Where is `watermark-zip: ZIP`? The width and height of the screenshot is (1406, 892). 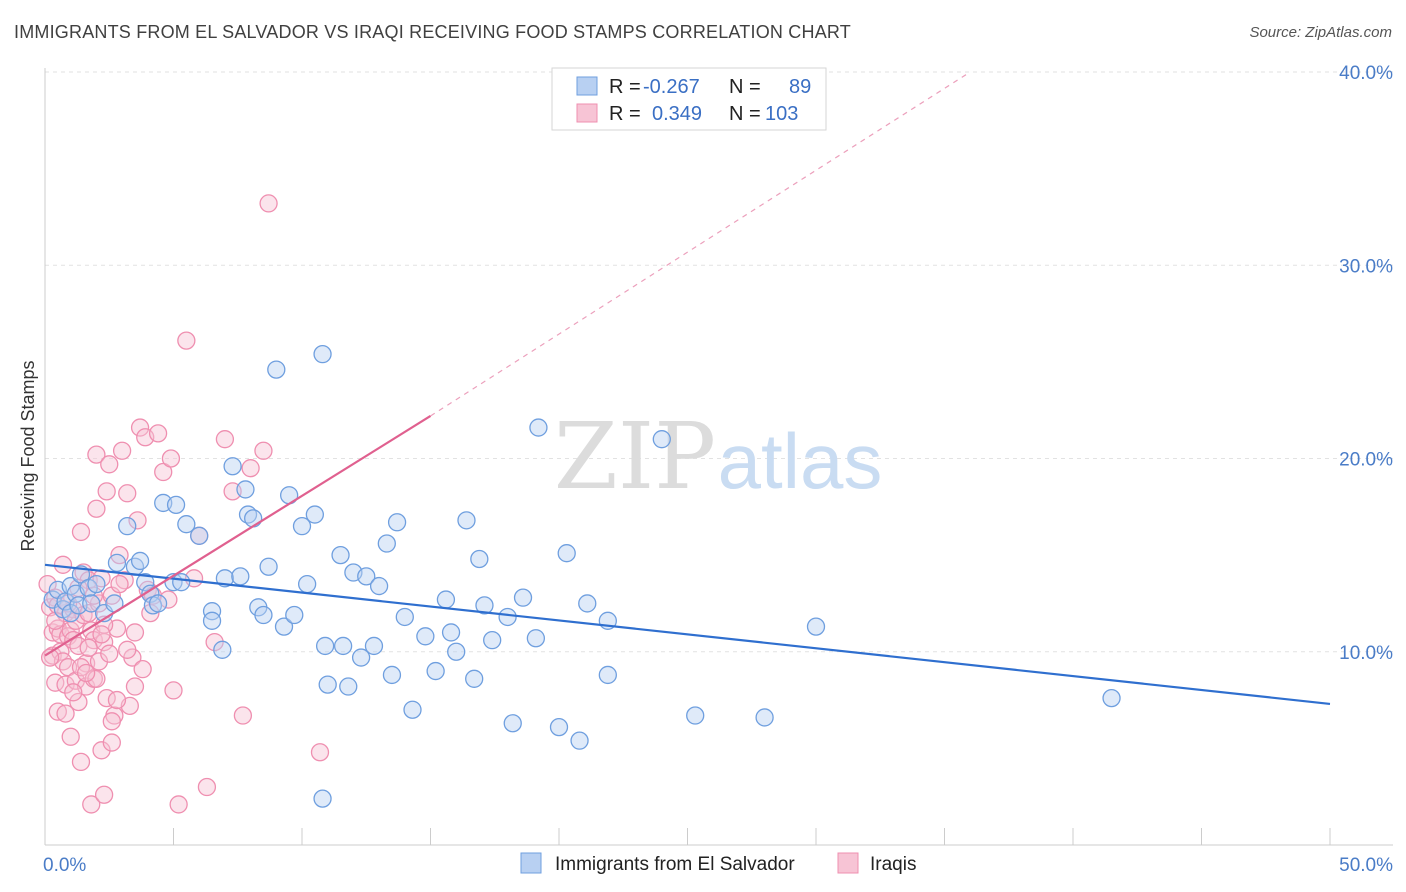
watermark-zip: ZIP is located at coordinates (635, 456).